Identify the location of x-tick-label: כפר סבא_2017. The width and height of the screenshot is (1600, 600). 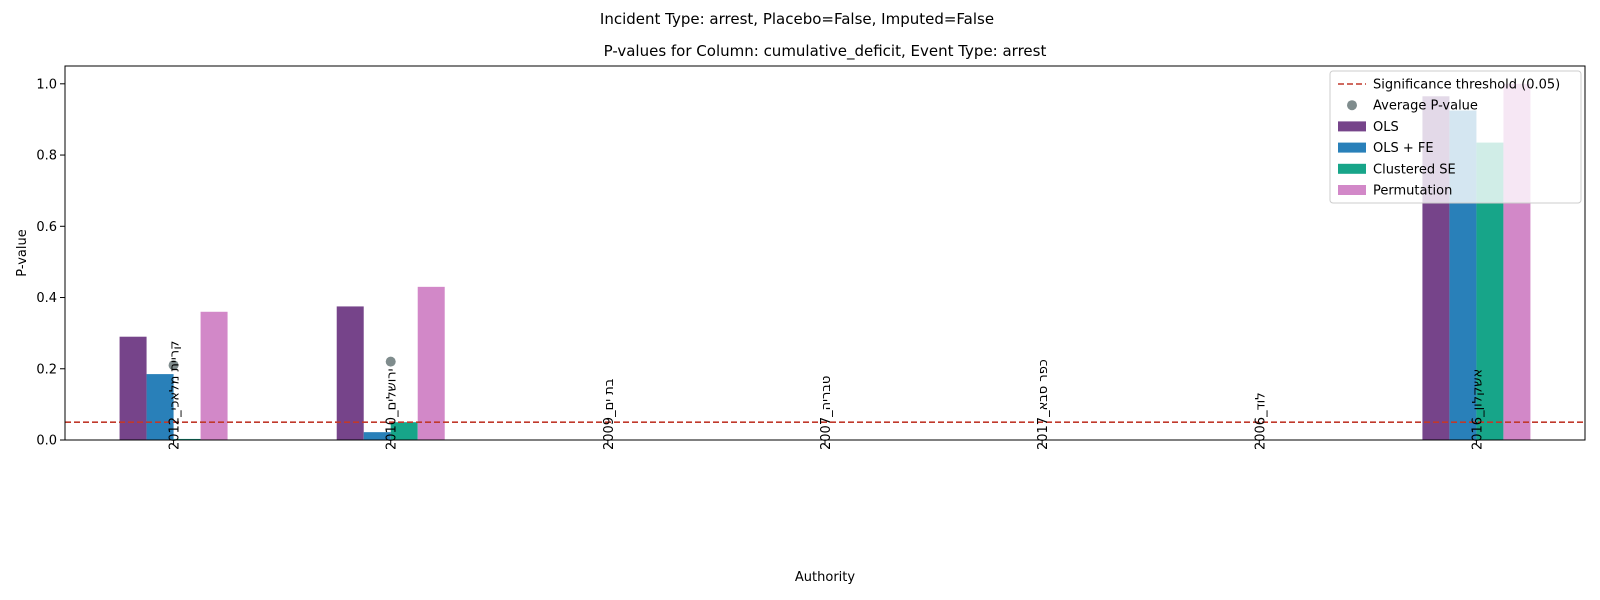
(1043, 404).